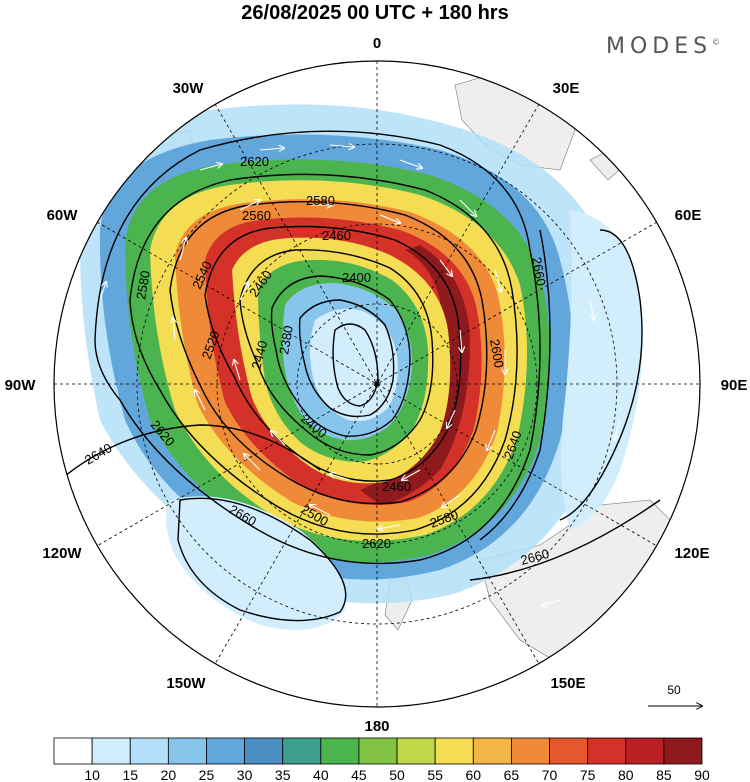 The height and width of the screenshot is (782, 750). What do you see at coordinates (691, 553) in the screenshot?
I see `lon-label-120e: 120E` at bounding box center [691, 553].